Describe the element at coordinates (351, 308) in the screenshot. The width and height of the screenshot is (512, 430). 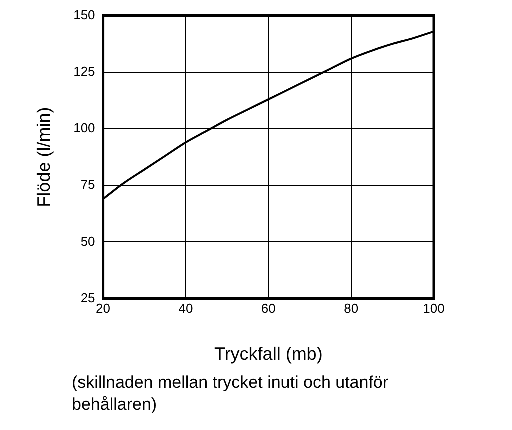
I see `x-tick-label: 80` at that location.